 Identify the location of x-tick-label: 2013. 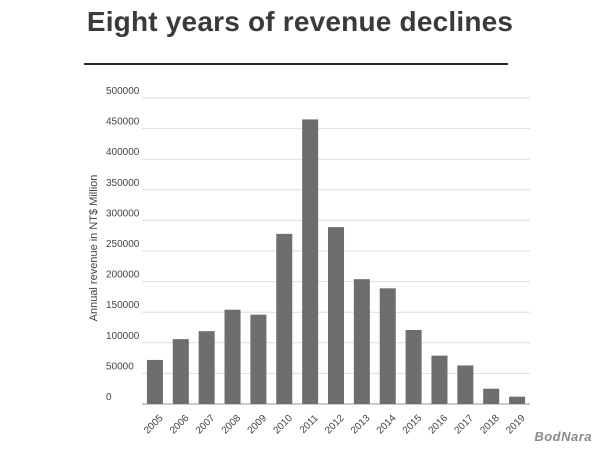
(361, 425).